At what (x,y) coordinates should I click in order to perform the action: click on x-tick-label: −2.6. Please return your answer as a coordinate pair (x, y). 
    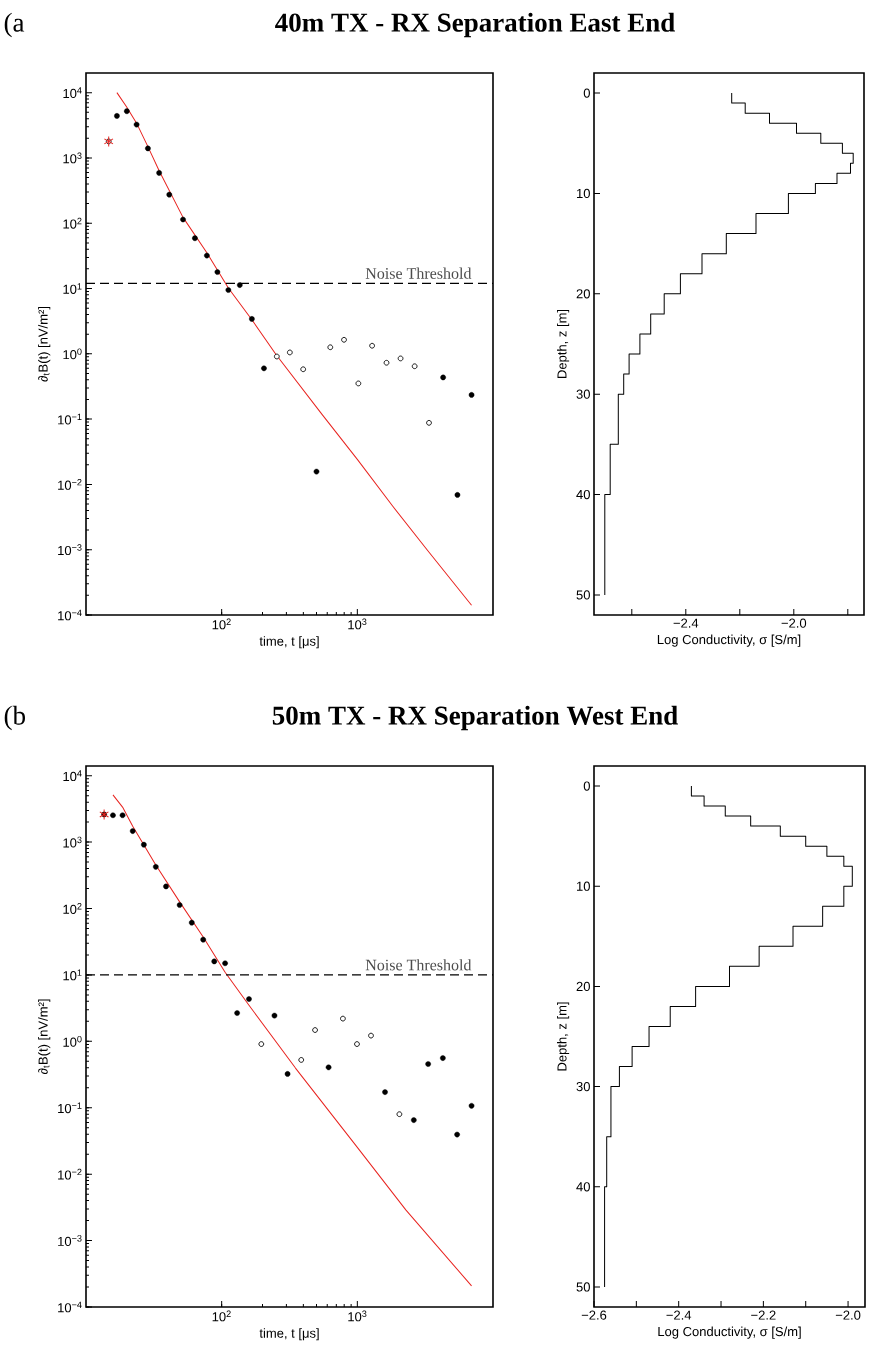
    Looking at the image, I should click on (594, 1315).